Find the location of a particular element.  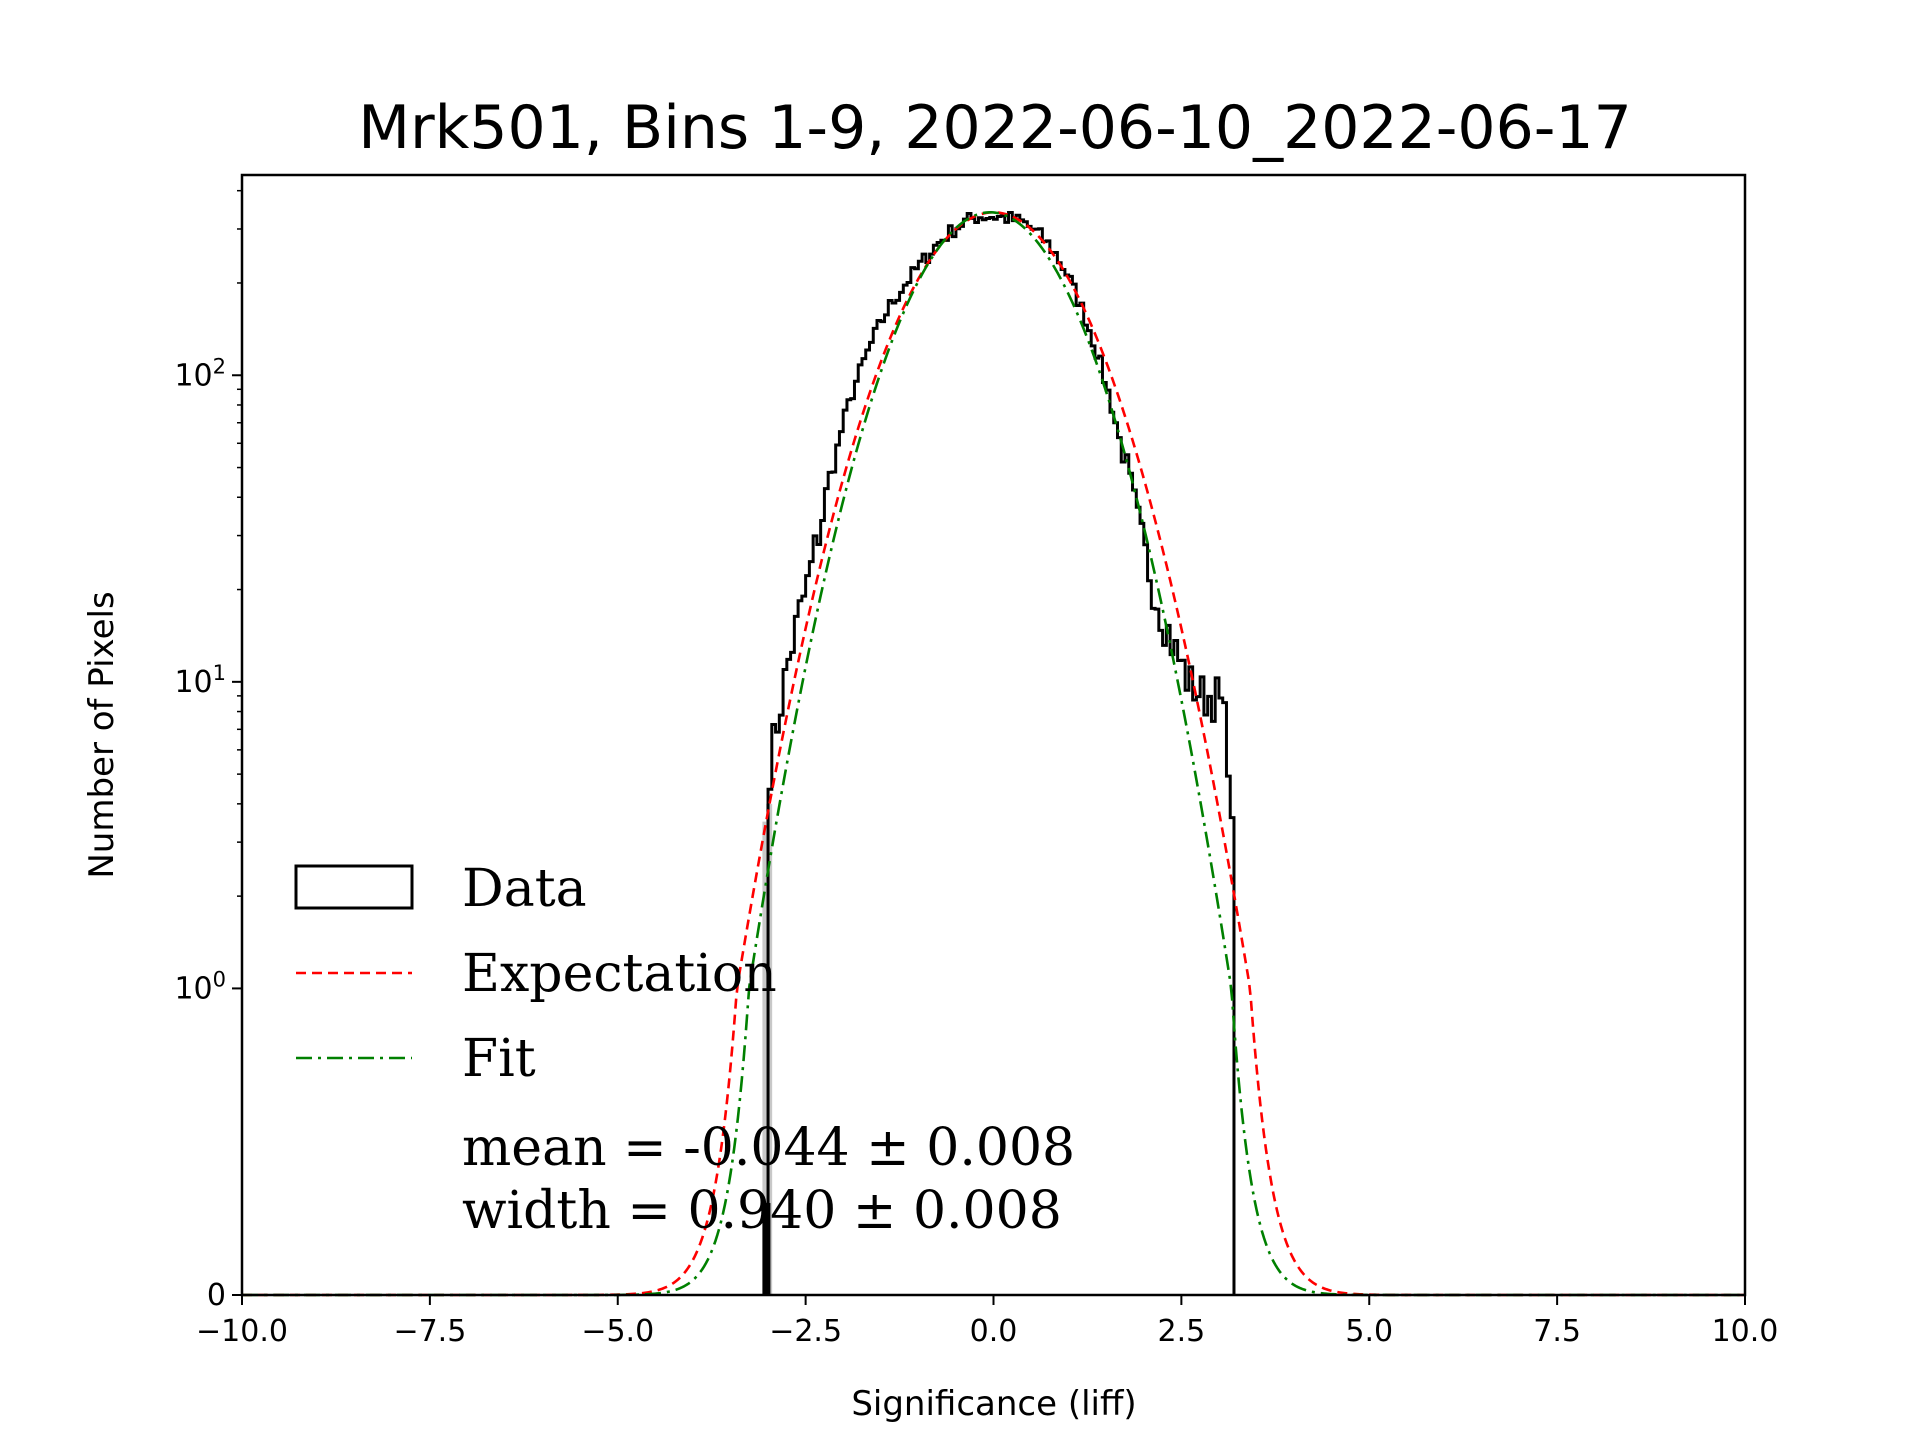

y-axis: 0 100 10¹ 10² is located at coordinates (208, 751).